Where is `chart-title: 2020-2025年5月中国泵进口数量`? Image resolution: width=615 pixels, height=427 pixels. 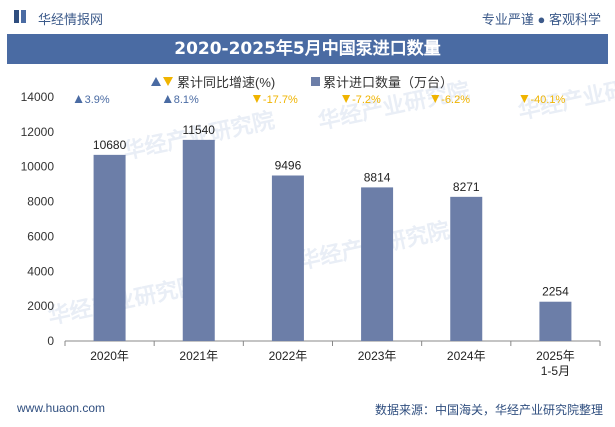 chart-title: 2020-2025年5月中国泵进口数量 is located at coordinates (307, 49).